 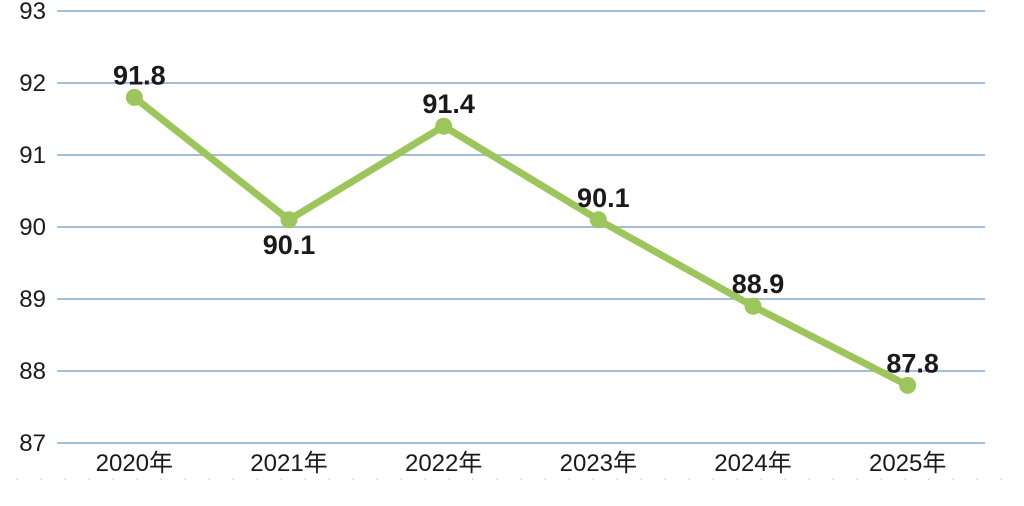 I want to click on y-axis-tick-label: 89, so click(x=32, y=299).